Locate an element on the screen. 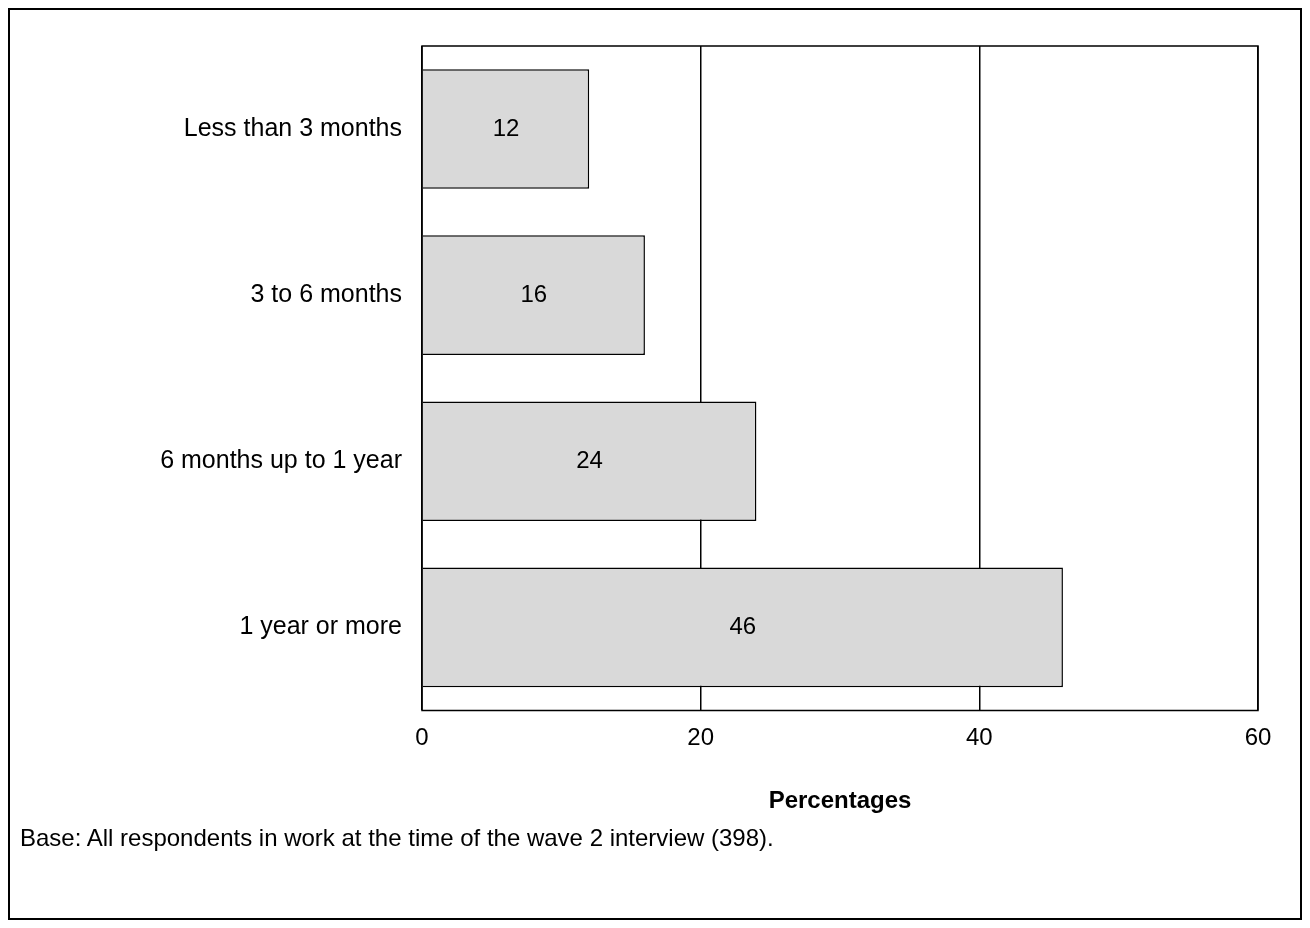 The width and height of the screenshot is (1310, 928). y-tick-label: Less than 3 months is located at coordinates (292, 126).